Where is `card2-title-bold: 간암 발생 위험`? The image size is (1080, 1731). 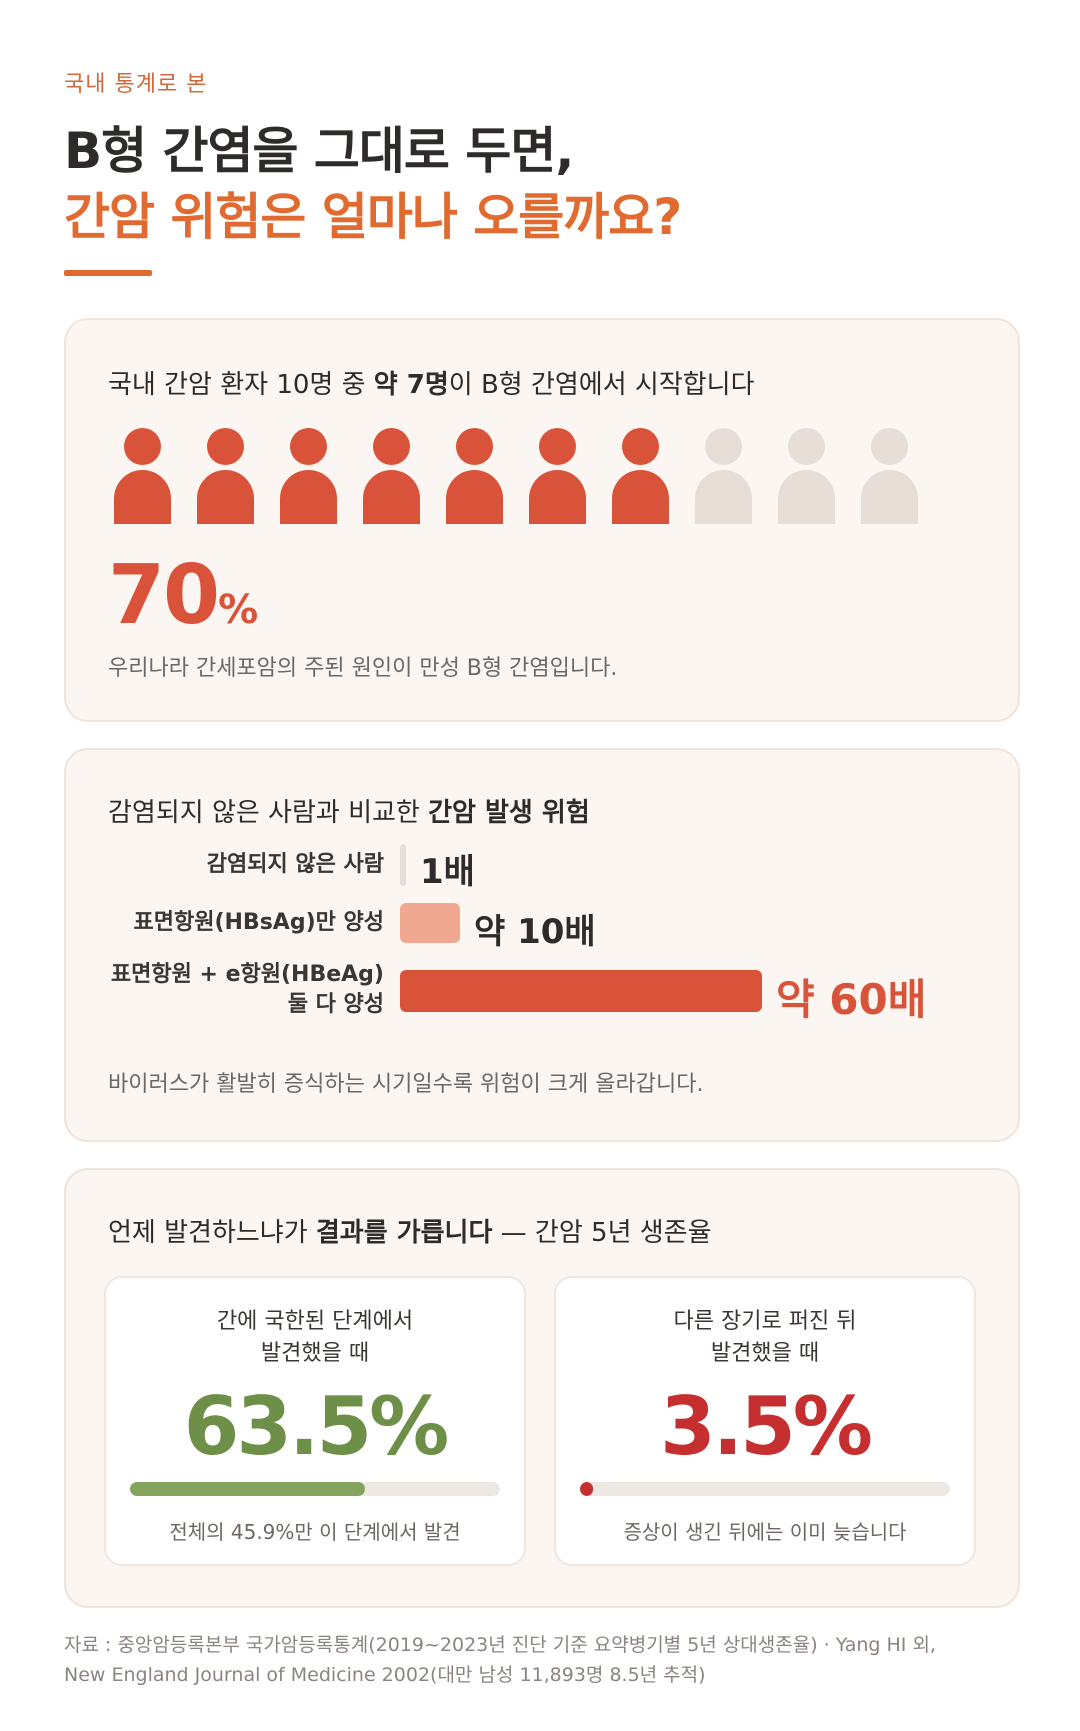 card2-title-bold: 간암 발생 위험 is located at coordinates (509, 813).